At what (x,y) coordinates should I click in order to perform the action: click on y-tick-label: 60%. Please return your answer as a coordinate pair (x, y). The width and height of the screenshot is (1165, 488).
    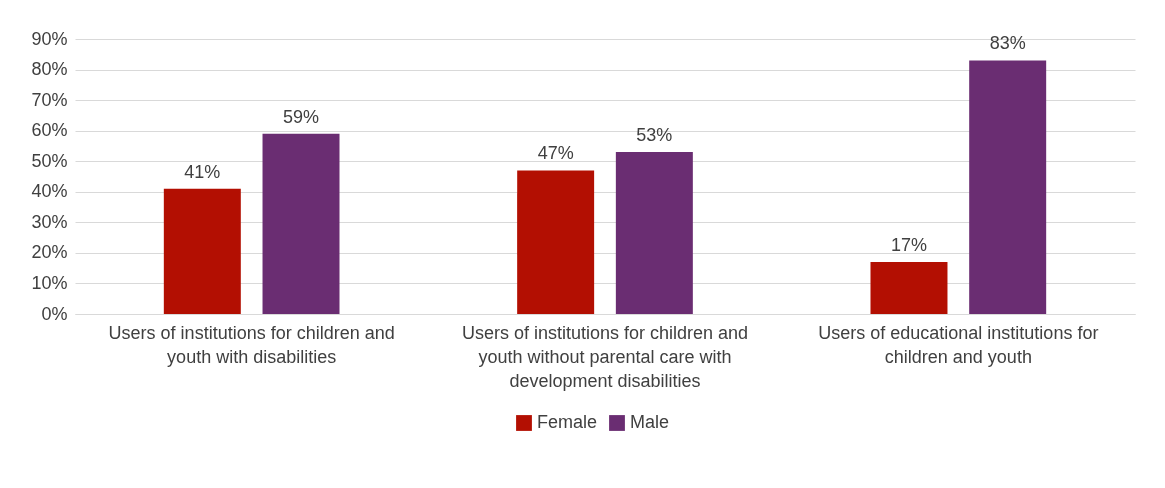
    Looking at the image, I should click on (49, 130).